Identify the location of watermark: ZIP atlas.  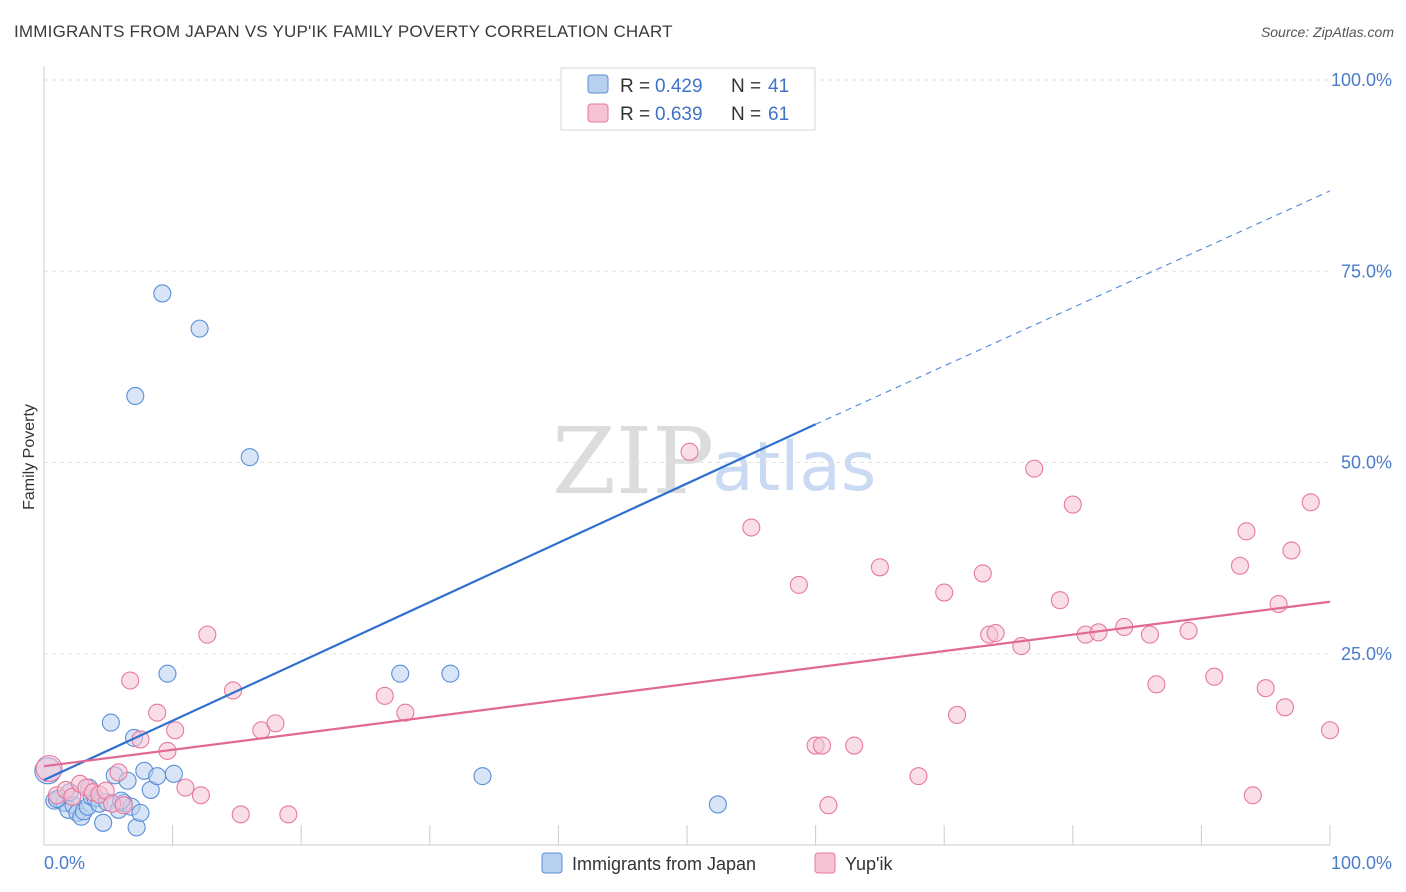
(714, 461).